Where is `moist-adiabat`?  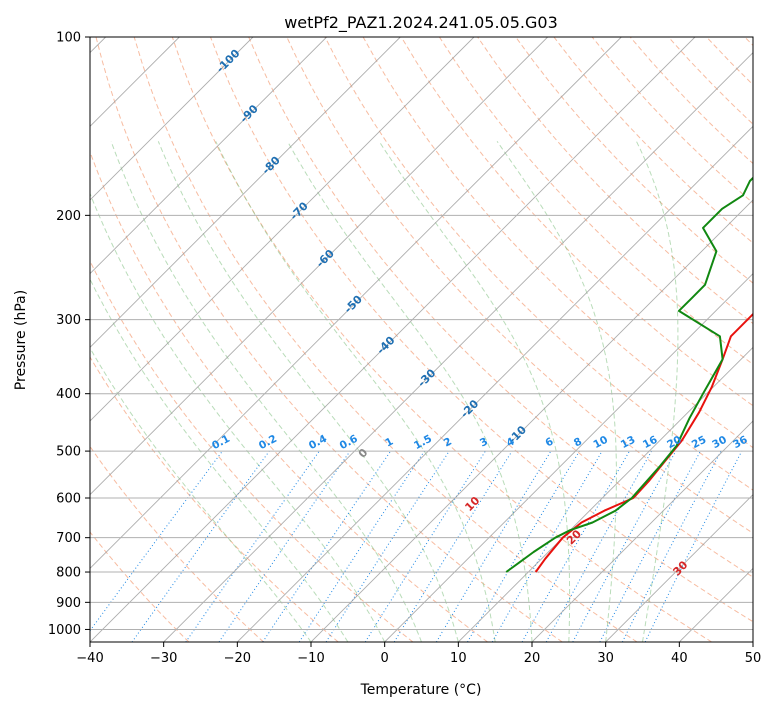 moist-adiabat is located at coordinates (201, 494).